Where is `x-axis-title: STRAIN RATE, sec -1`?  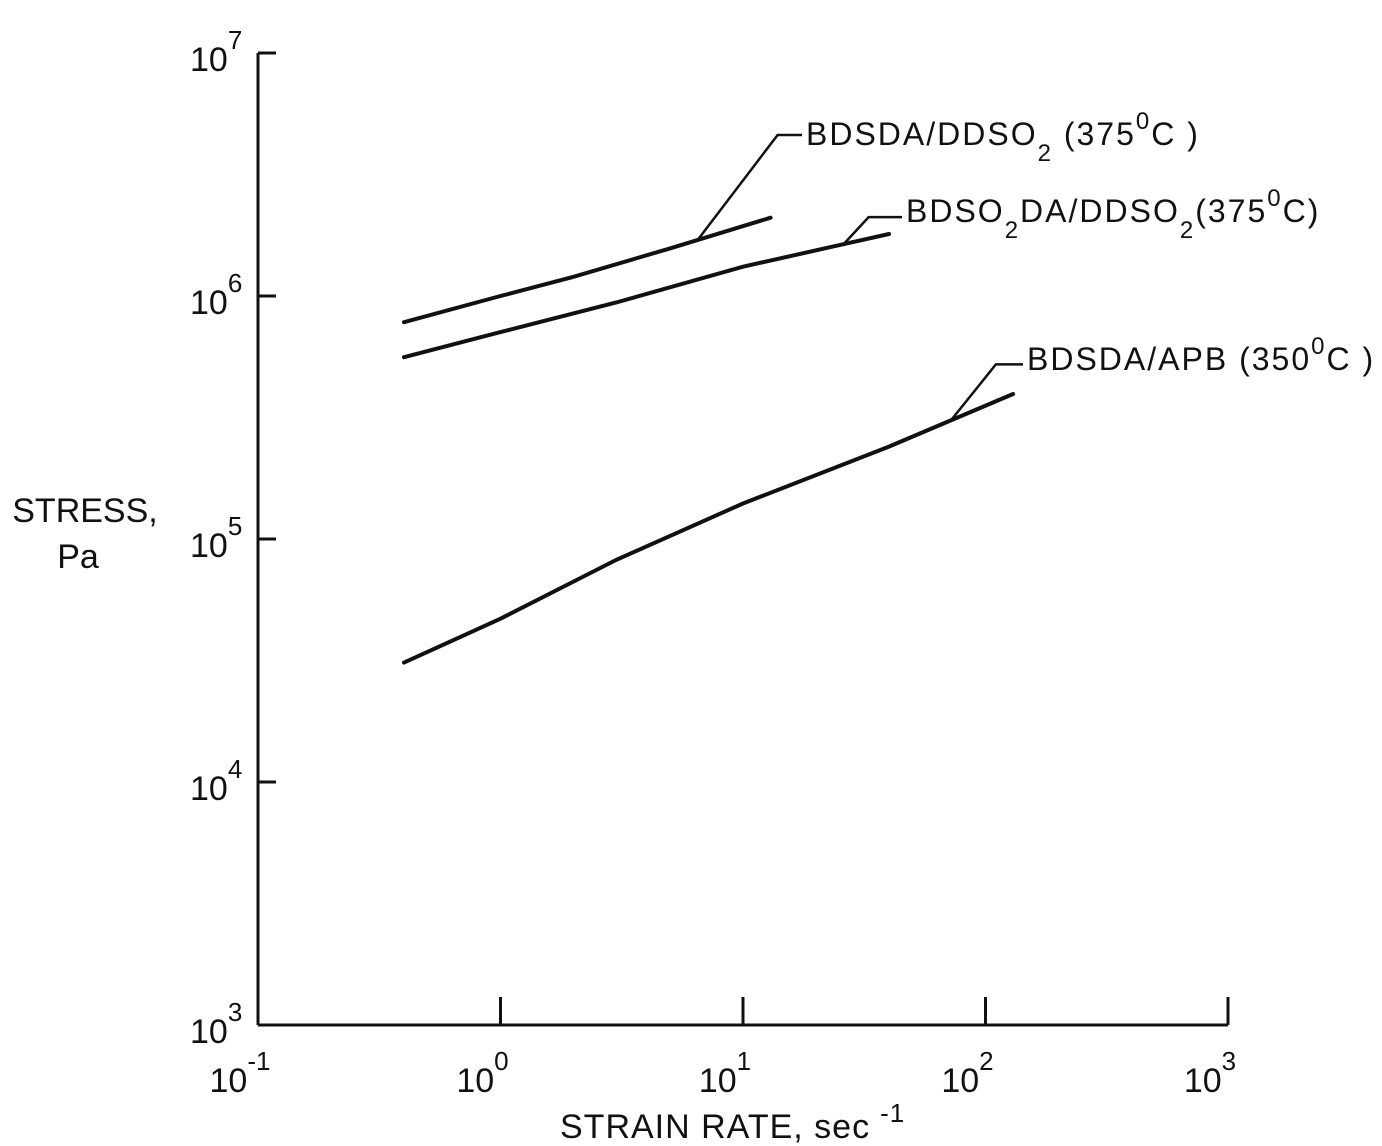 x-axis-title: STRAIN RATE, sec -1 is located at coordinates (732, 1122).